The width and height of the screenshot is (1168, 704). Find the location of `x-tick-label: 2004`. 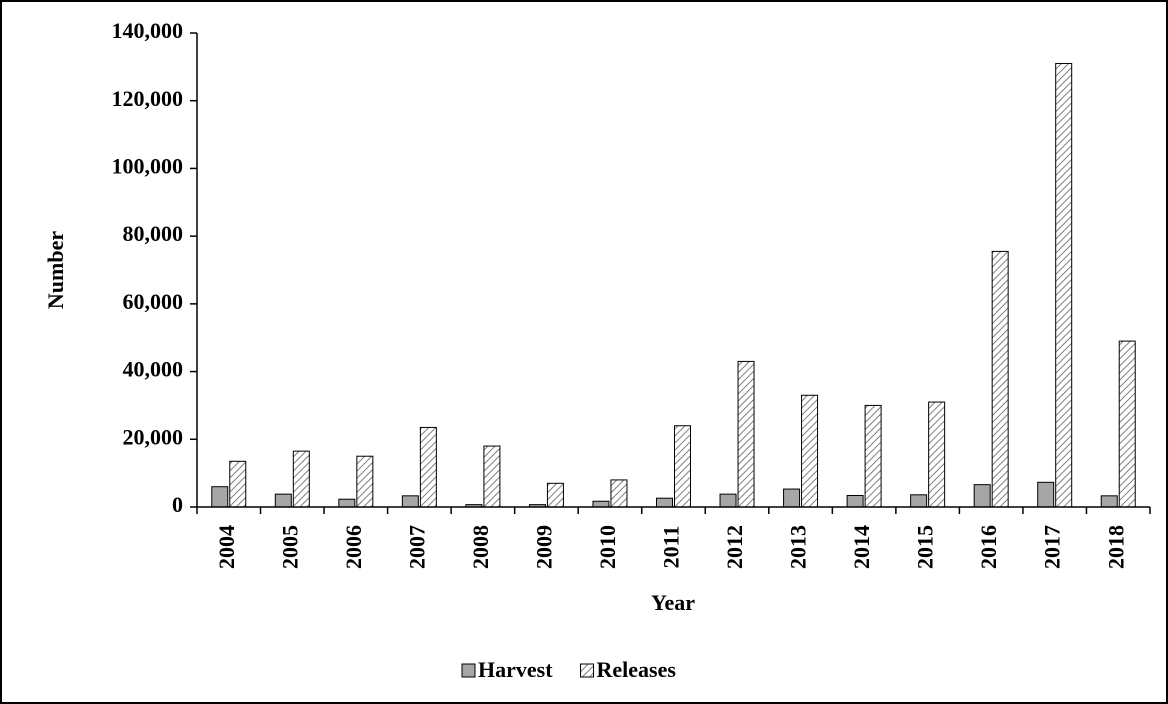

x-tick-label: 2004 is located at coordinates (226, 547).